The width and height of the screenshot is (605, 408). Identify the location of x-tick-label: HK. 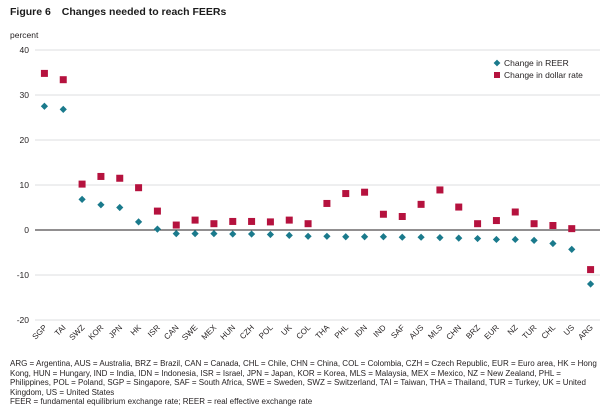
(136, 330).